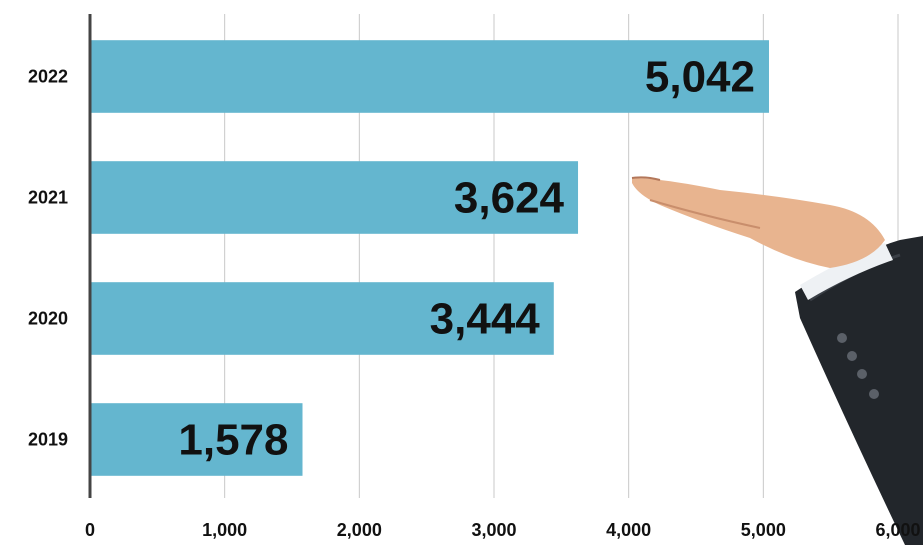  What do you see at coordinates (48, 319) in the screenshot?
I see `category-label: 2020` at bounding box center [48, 319].